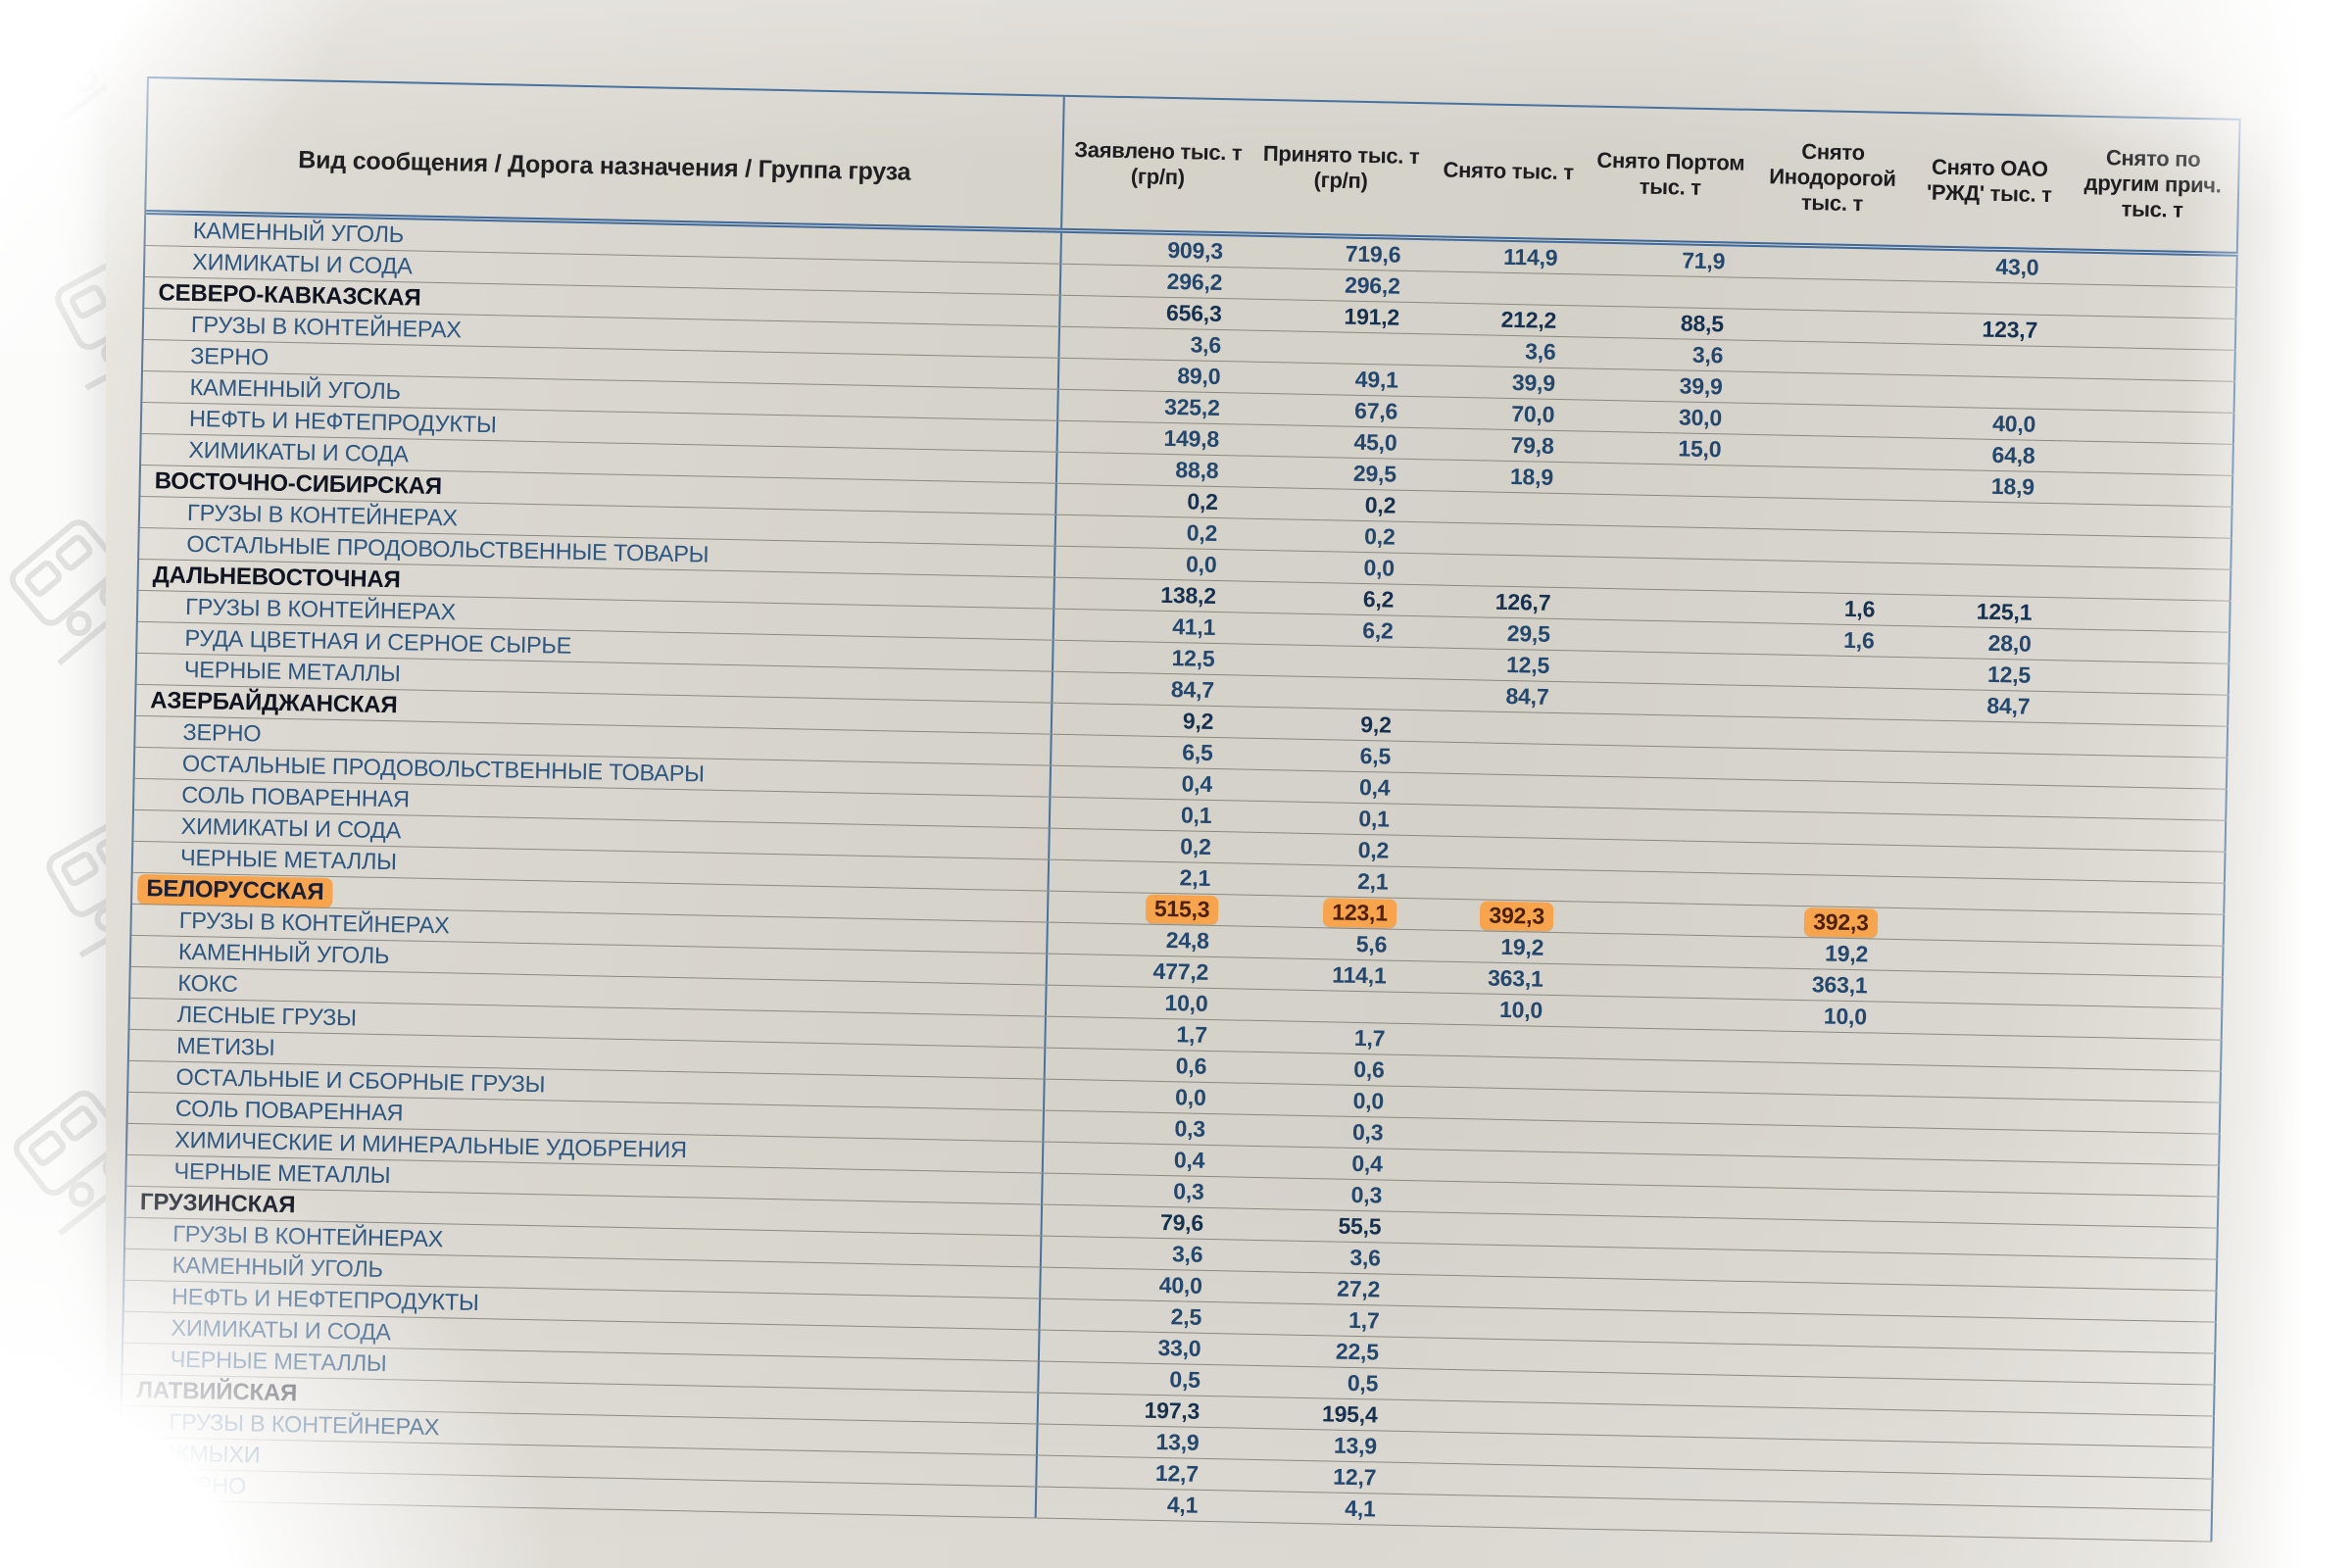  Describe the element at coordinates (1378, 599) in the screenshot. I see `cell-value: 6,2` at that location.